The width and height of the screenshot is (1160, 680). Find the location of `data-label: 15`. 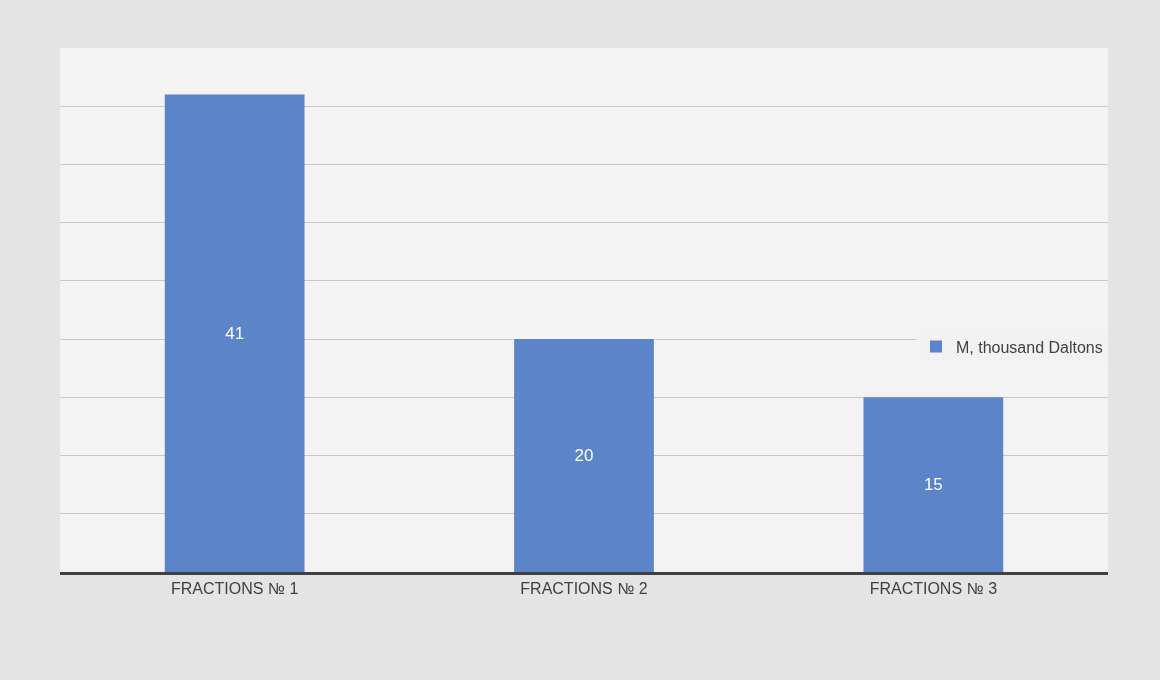

data-label: 15 is located at coordinates (933, 485).